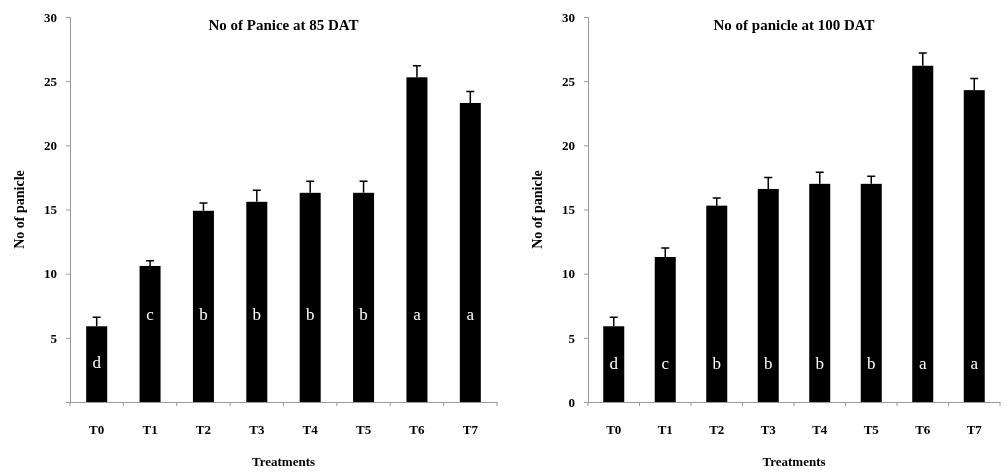 The width and height of the screenshot is (1007, 474). What do you see at coordinates (794, 25) in the screenshot?
I see `chart-title: No of panicle at 100 DAT` at bounding box center [794, 25].